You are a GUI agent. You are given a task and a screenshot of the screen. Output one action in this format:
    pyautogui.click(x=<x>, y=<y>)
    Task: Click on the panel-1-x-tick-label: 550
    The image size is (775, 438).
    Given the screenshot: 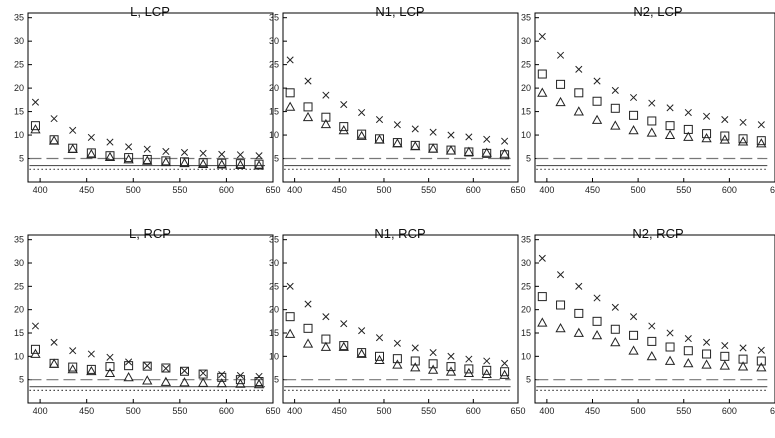 What is the action you would take?
    pyautogui.click(x=179, y=190)
    